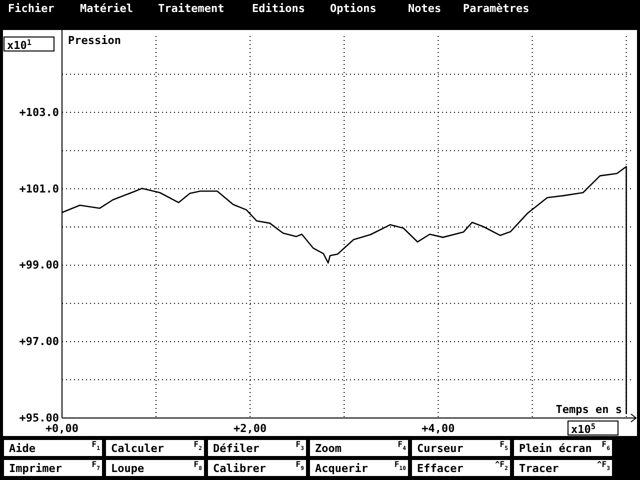  What do you see at coordinates (440, 468) in the screenshot?
I see `text: Effacer` at bounding box center [440, 468].